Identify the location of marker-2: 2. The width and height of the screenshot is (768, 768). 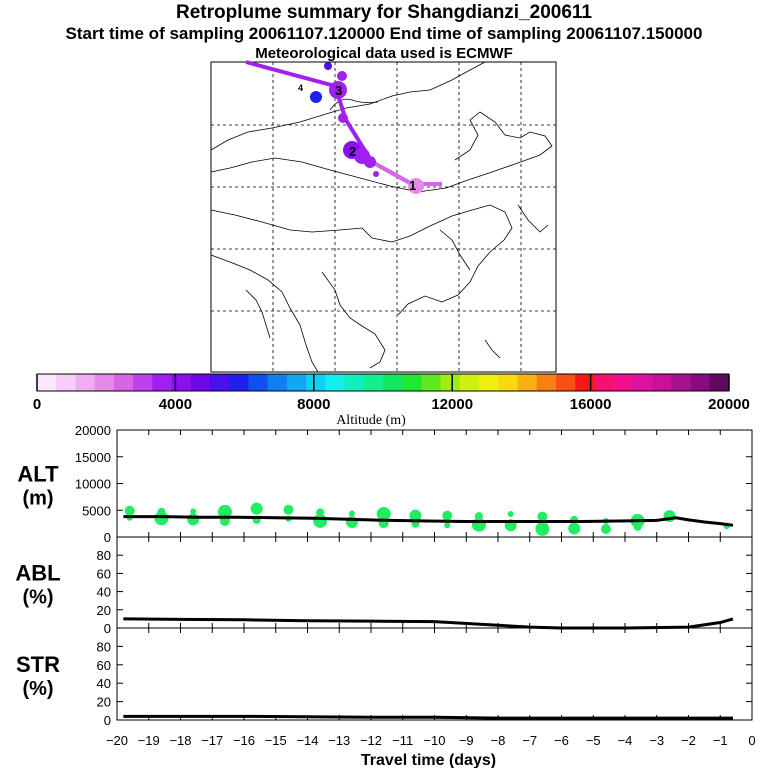
(352, 151).